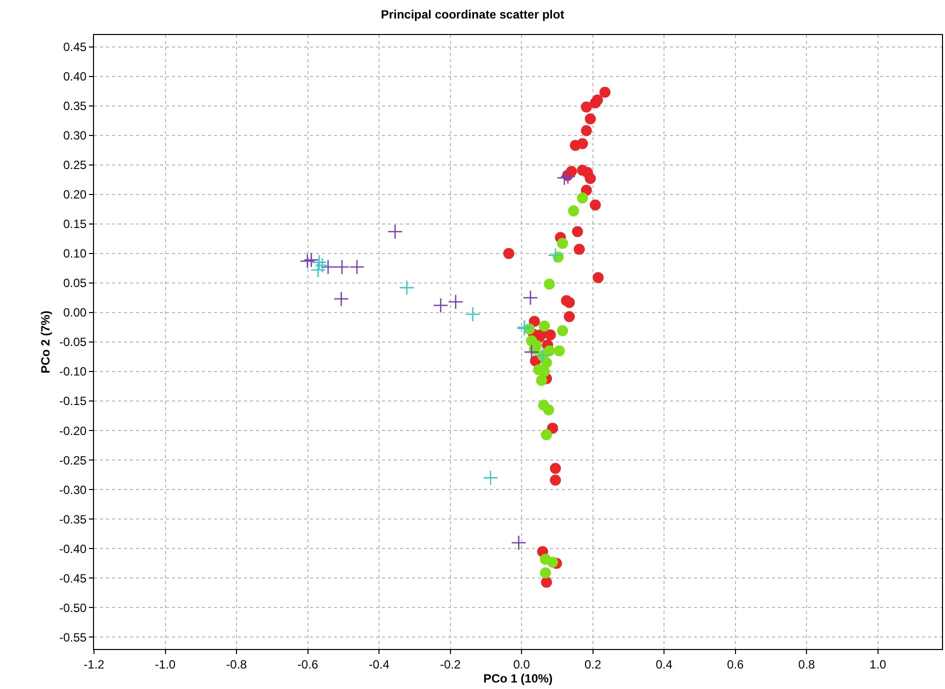 The image size is (945, 689). Describe the element at coordinates (73, 342) in the screenshot. I see `y-tick-label: -0.05` at that location.